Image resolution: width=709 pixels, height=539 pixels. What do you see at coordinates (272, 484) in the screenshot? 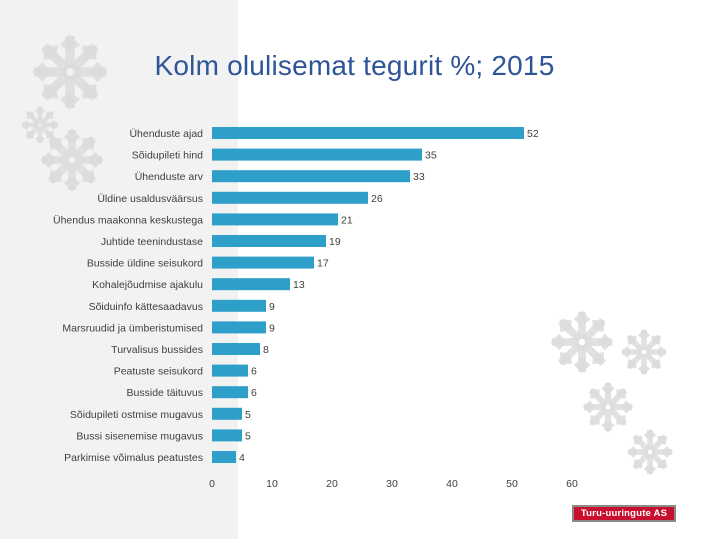
I see `x-tick-label: 10` at bounding box center [272, 484].